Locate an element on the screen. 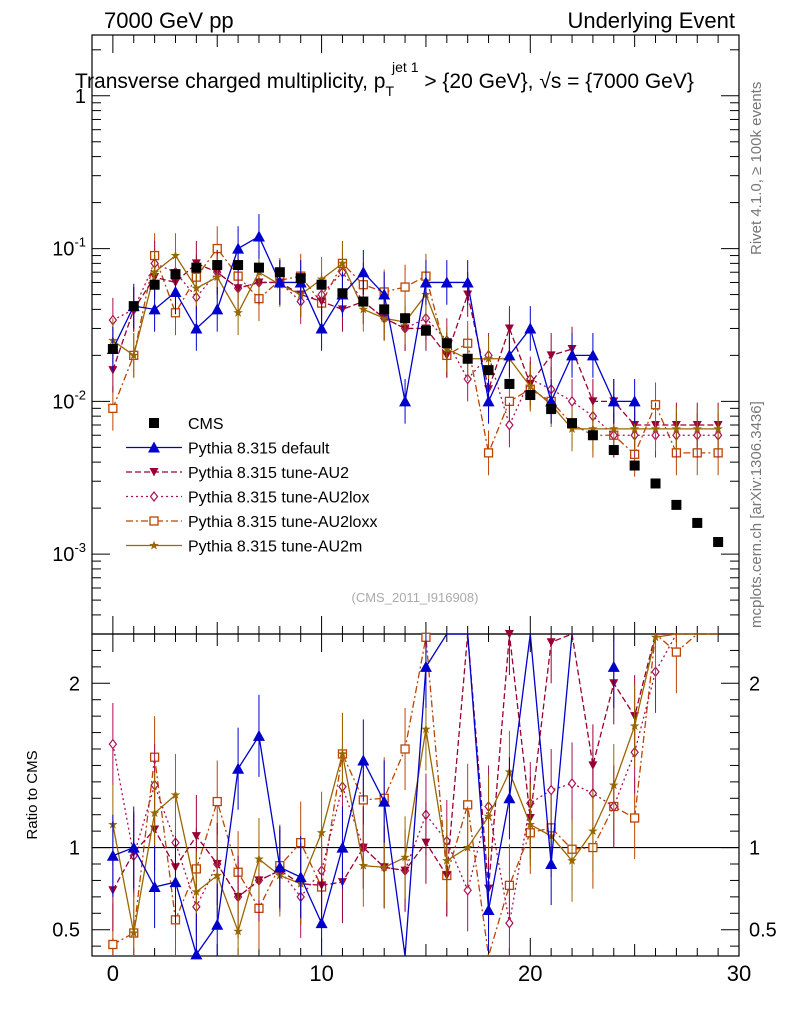  ratio-ylabel: Ratio to CMS is located at coordinates (32, 794).